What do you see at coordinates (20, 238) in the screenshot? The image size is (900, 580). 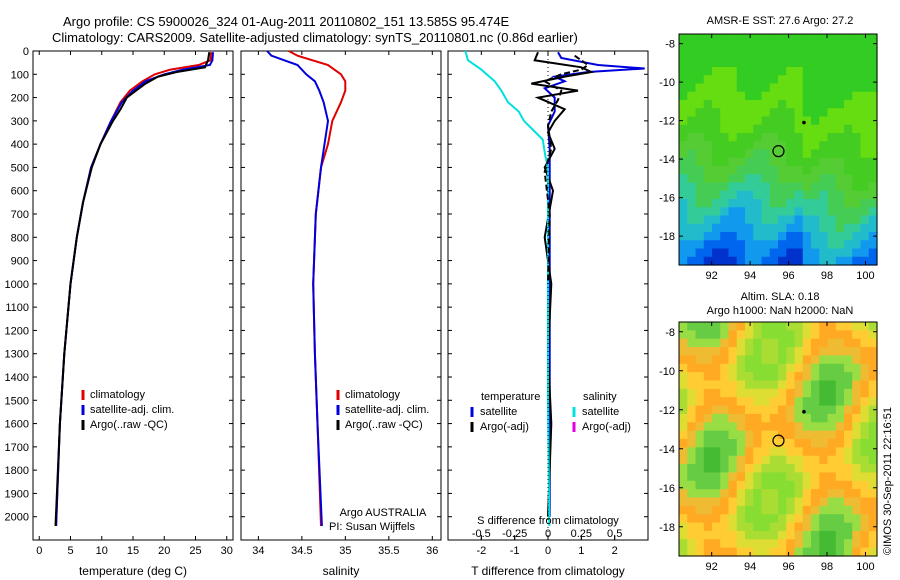 I see `depth-tick-label: 800` at bounding box center [20, 238].